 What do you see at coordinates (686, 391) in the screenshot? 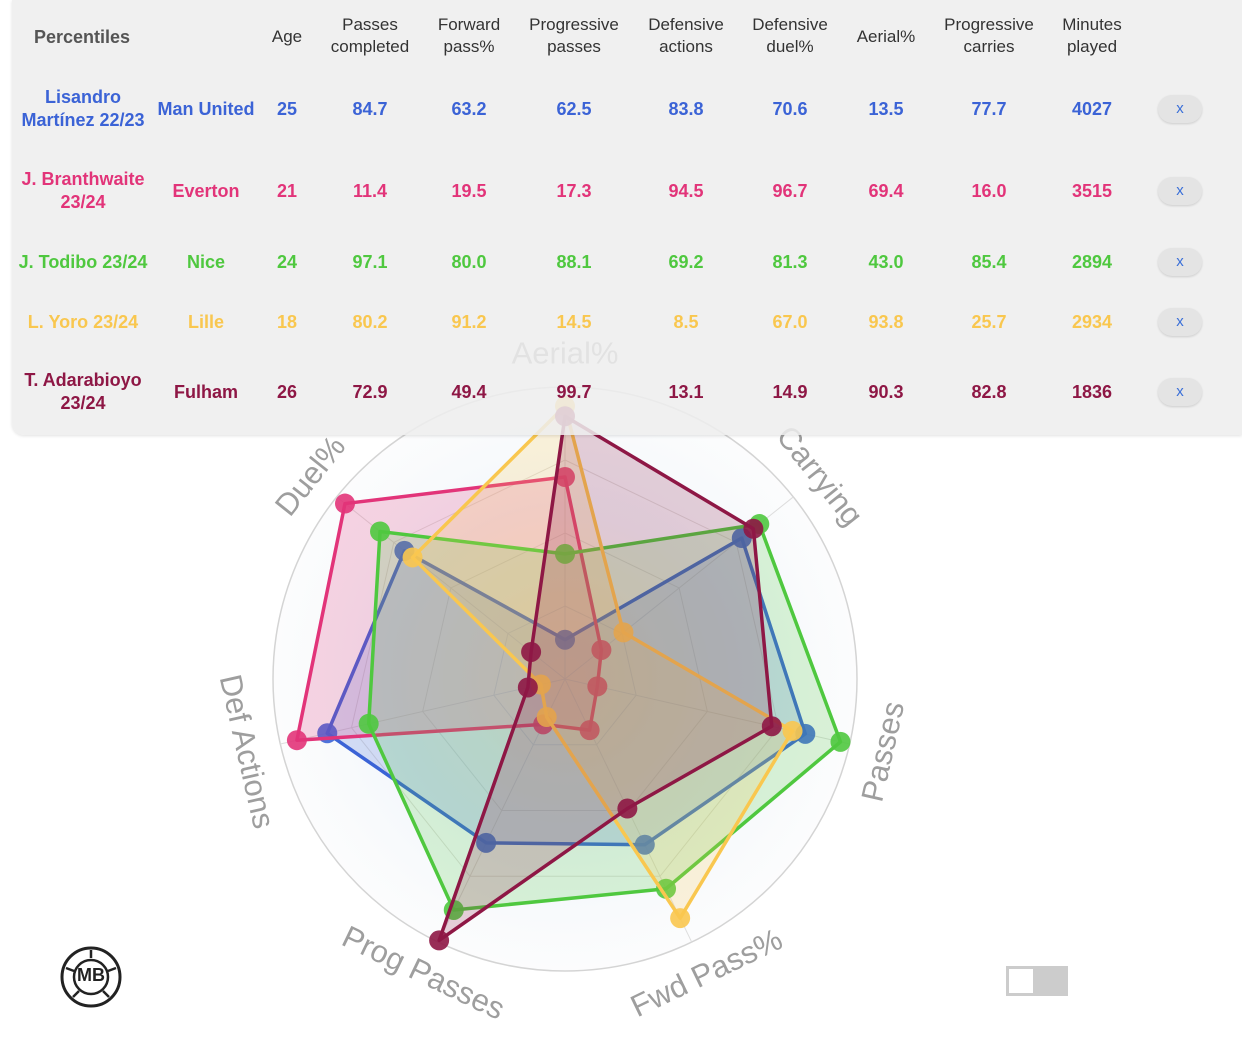
I see `stat-value: 13.1` at bounding box center [686, 391].